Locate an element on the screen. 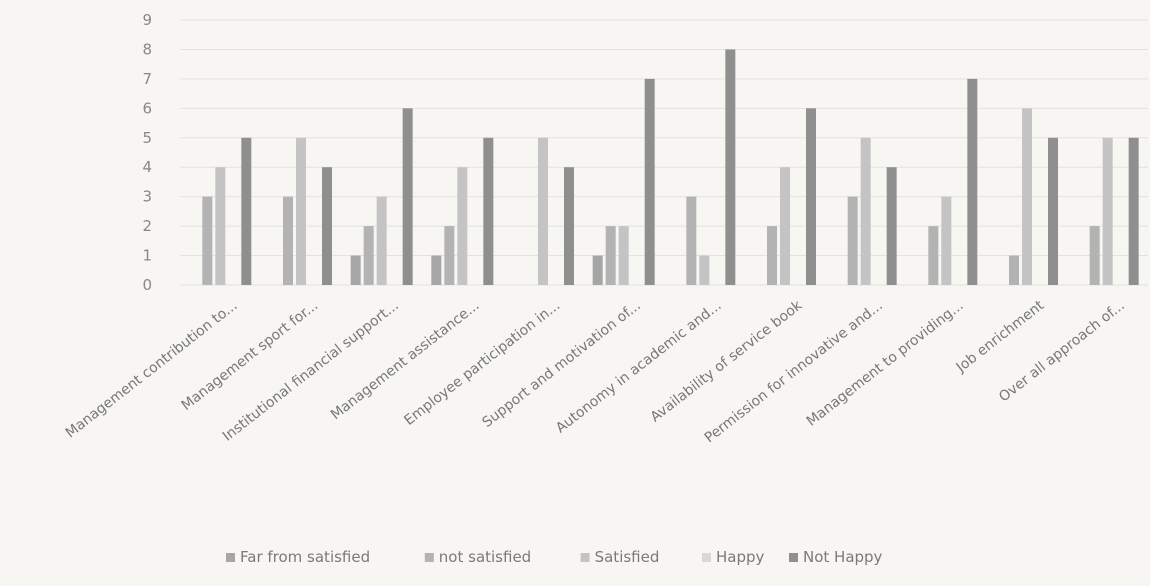 The image size is (1150, 586). legend-entry: Happy is located at coordinates (740, 557).